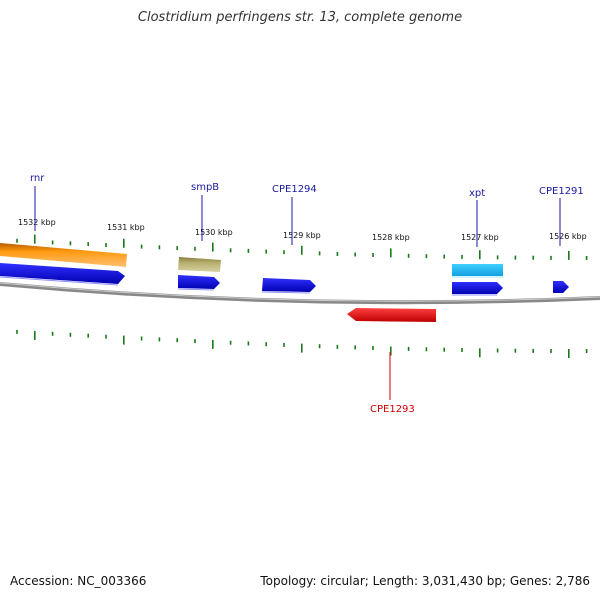 The width and height of the screenshot is (600, 600). Describe the element at coordinates (78, 581) in the screenshot. I see `accession-text: Accession: NC_003366` at that location.